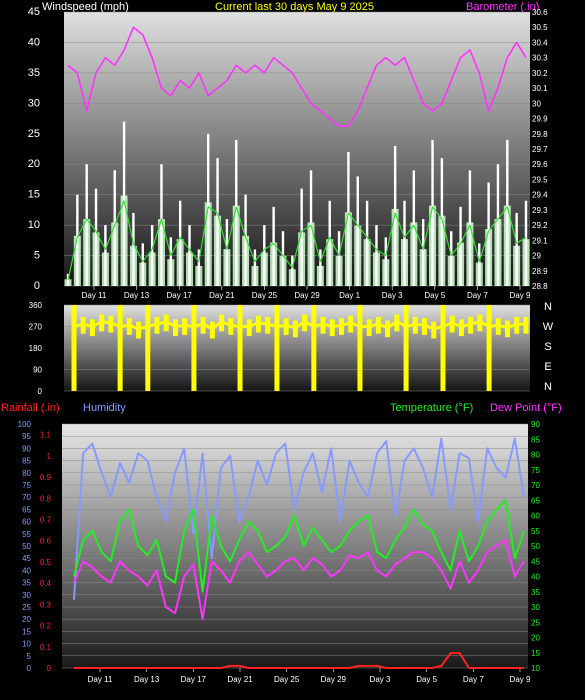 This screenshot has width=585, height=700. Describe the element at coordinates (540, 271) in the screenshot. I see `barometer-tick-label: 28.9` at that location.